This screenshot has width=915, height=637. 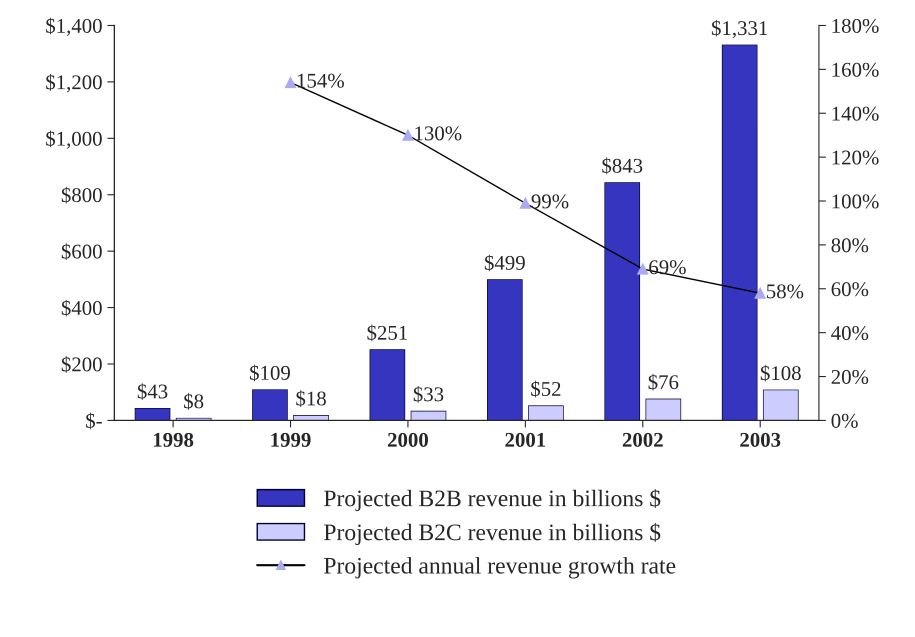 What do you see at coordinates (438, 133) in the screenshot?
I see `data-label: 130%` at bounding box center [438, 133].